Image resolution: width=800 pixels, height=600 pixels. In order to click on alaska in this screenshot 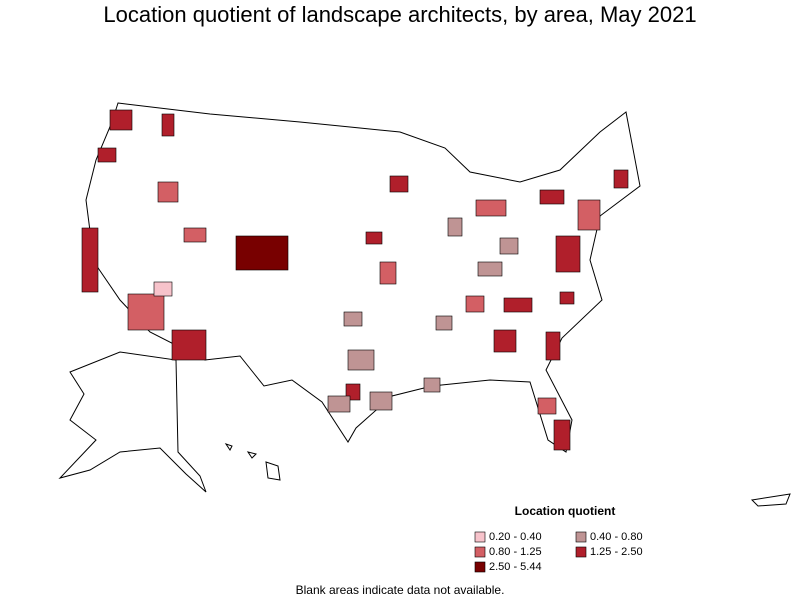, I will do `click(132, 422)`.